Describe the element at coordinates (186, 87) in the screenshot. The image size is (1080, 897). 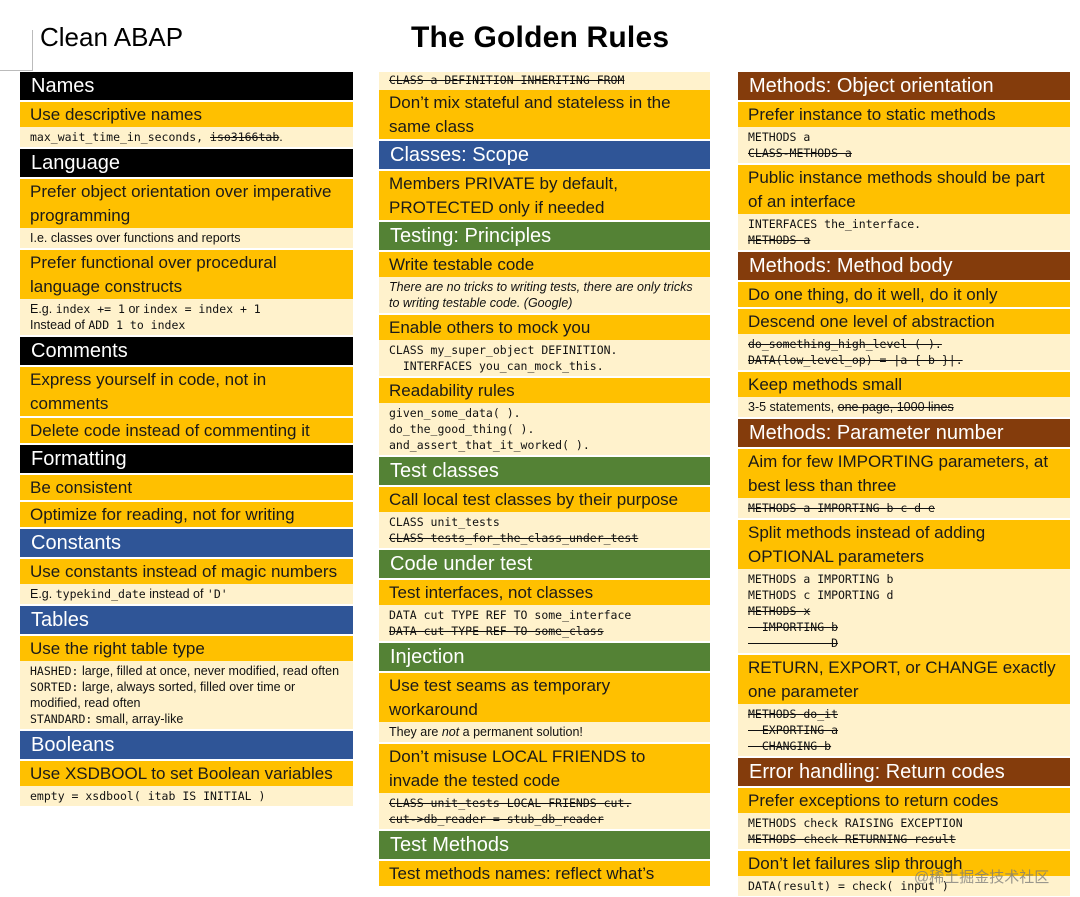
I see `section-header-names: Names` at that location.